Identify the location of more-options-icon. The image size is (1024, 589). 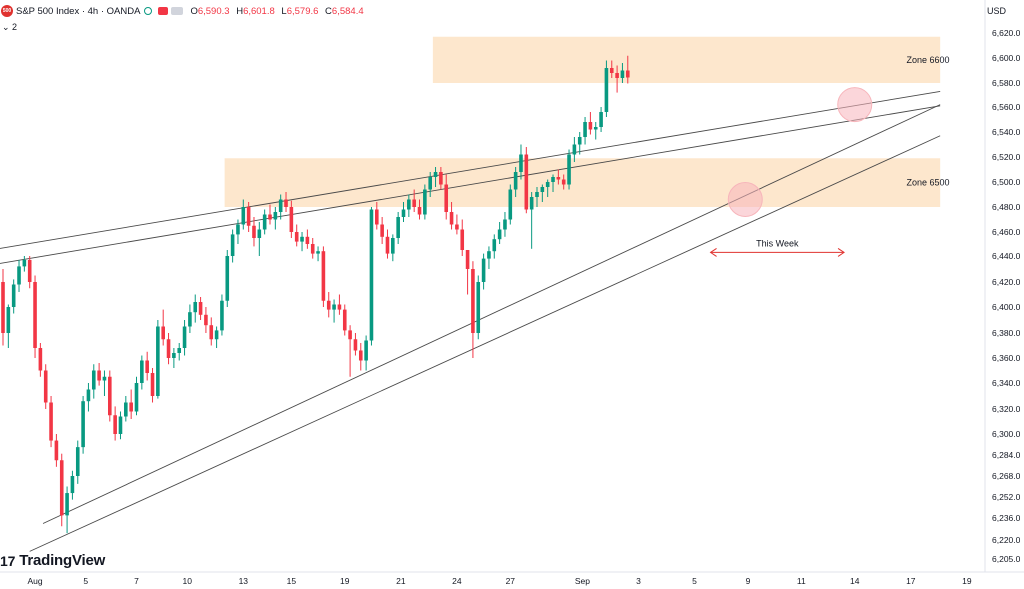
(177, 11).